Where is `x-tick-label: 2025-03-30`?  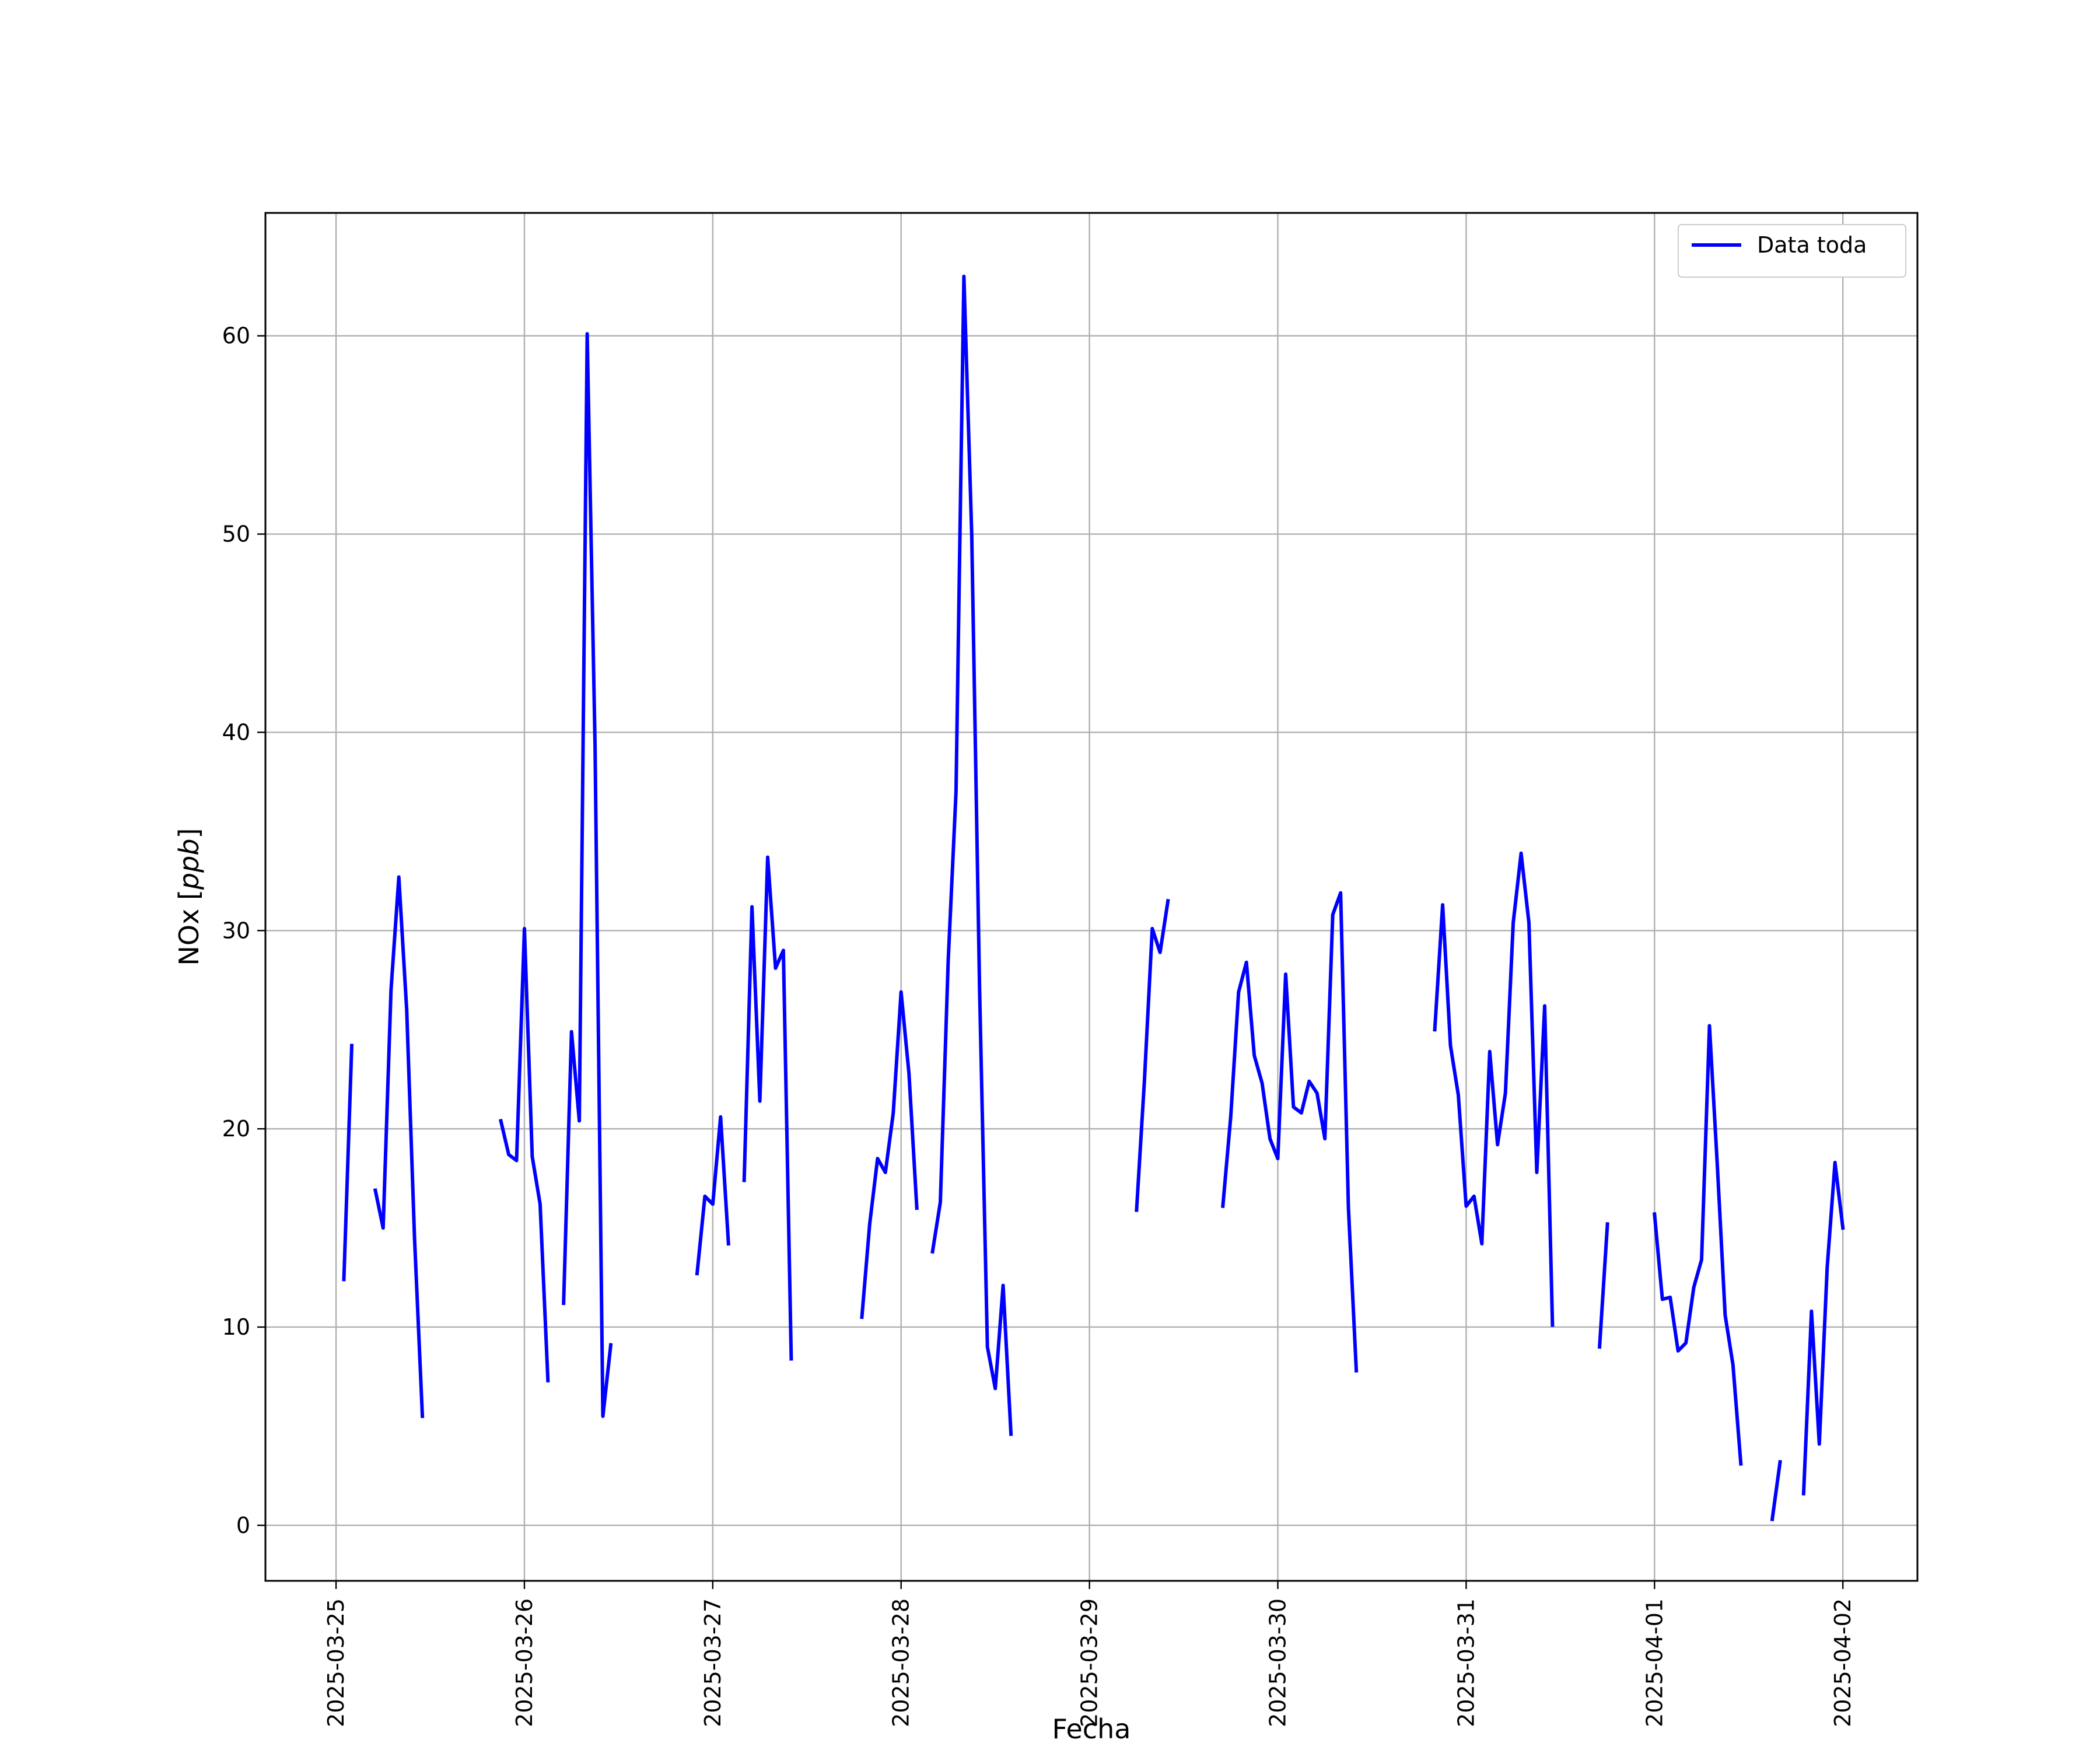 x-tick-label: 2025-03-30 is located at coordinates (1278, 1662).